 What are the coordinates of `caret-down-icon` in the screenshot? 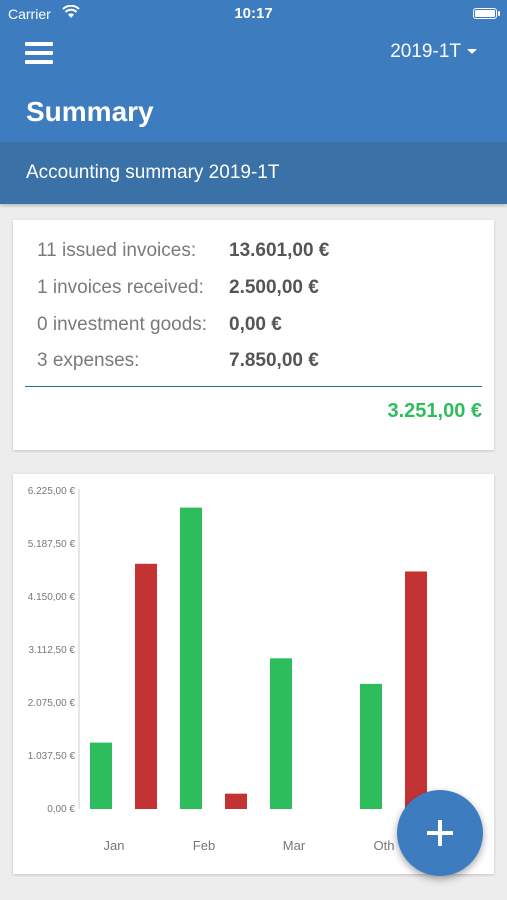 It's located at (472, 52).